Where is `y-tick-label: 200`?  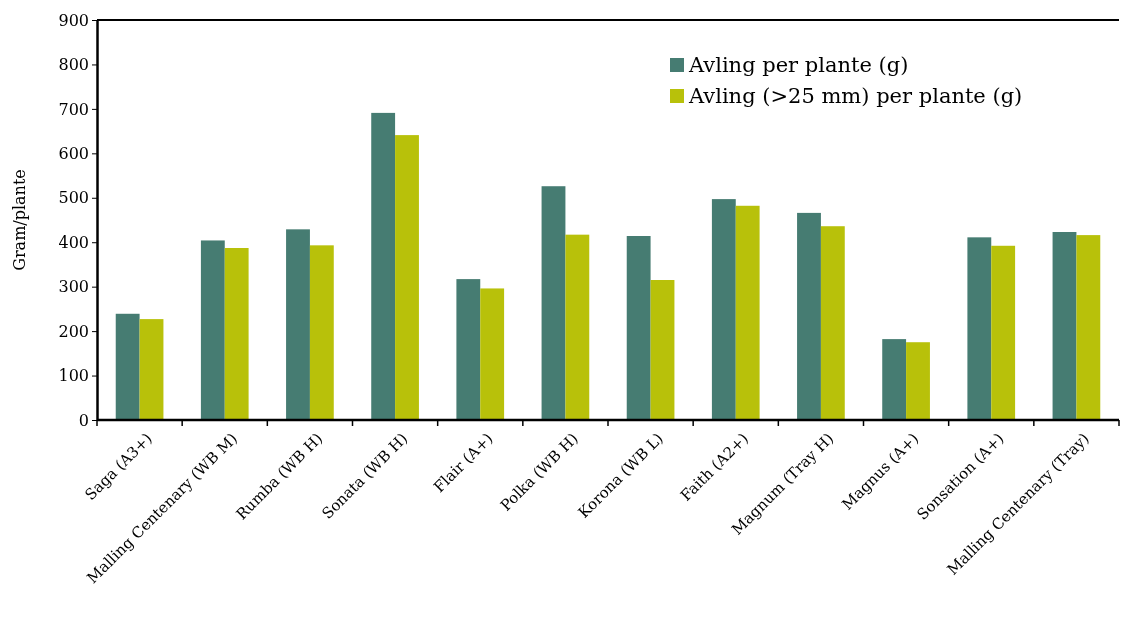
y-tick-label: 200 is located at coordinates (73, 331).